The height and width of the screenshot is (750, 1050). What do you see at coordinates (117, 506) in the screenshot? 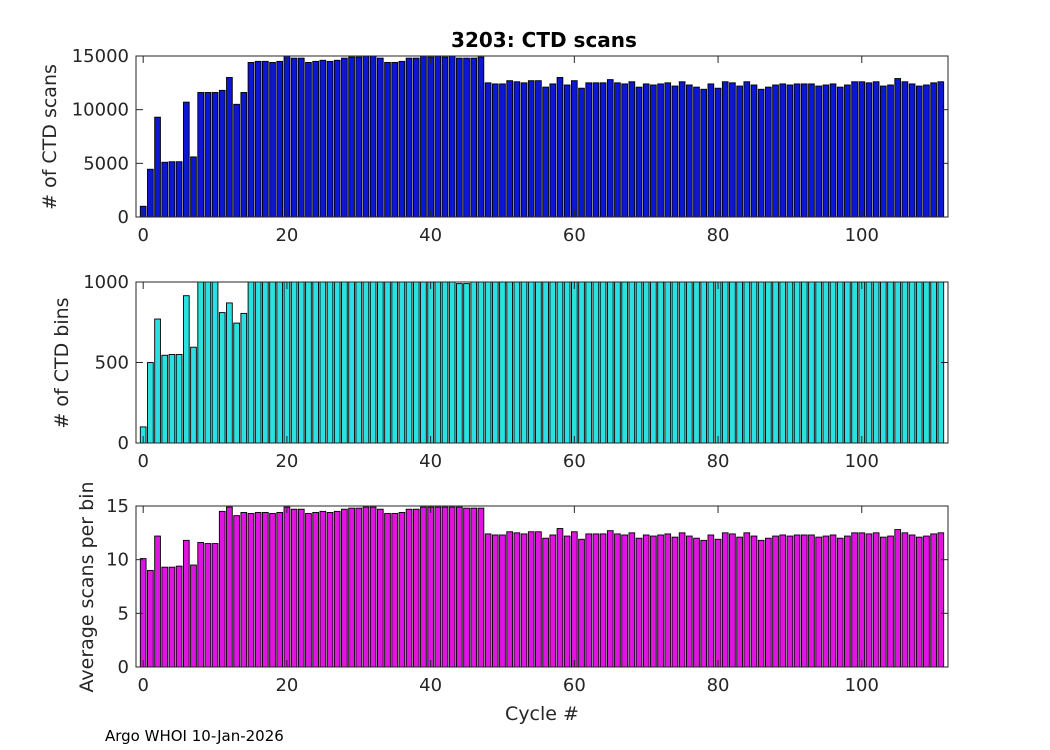
I see `y-tick-label: 15` at bounding box center [117, 506].